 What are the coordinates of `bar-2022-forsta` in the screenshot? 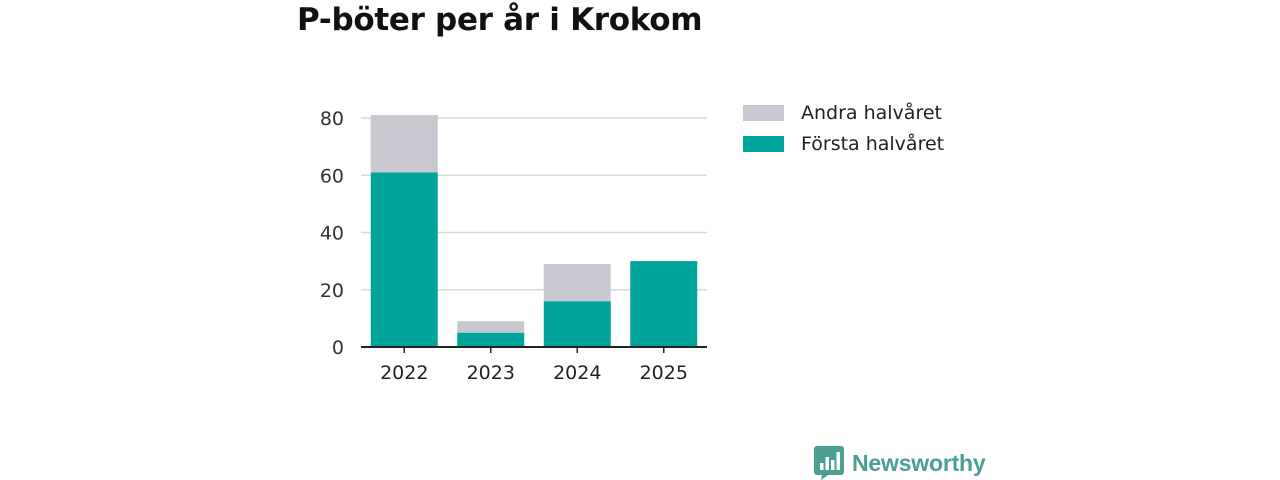 It's located at (404, 259).